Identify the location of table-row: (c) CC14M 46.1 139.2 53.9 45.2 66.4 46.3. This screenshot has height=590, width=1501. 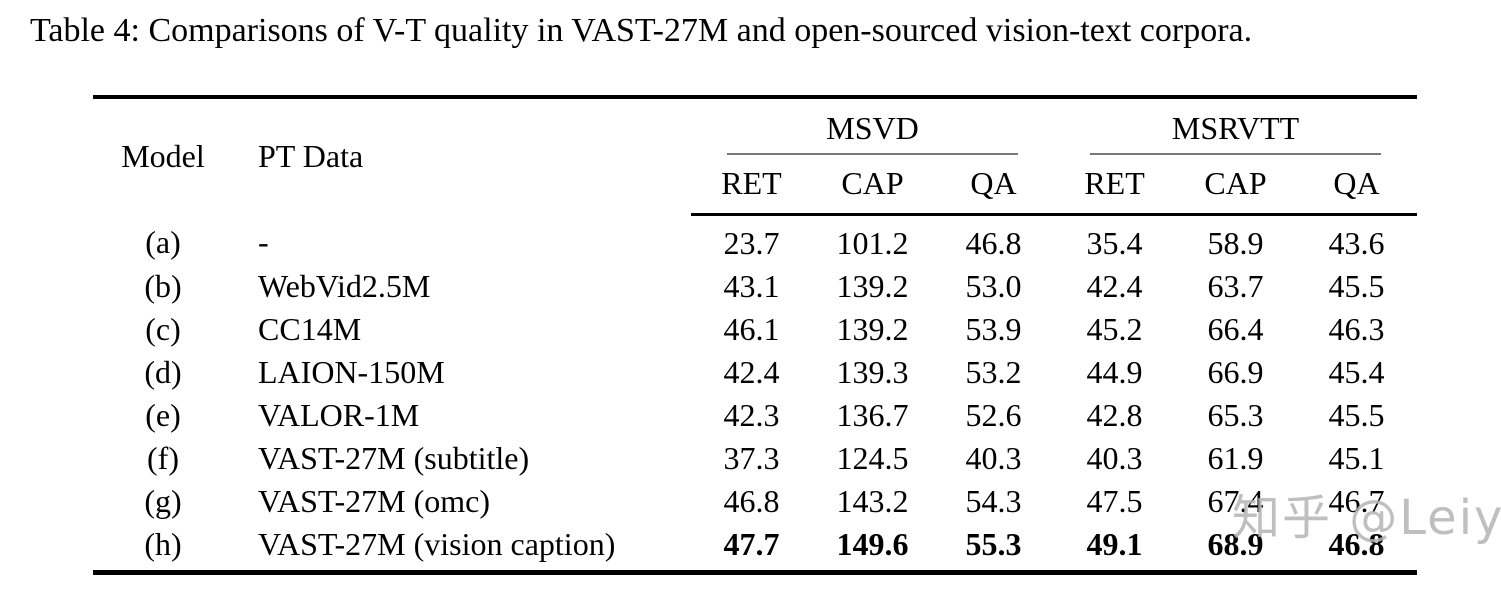
(755, 329).